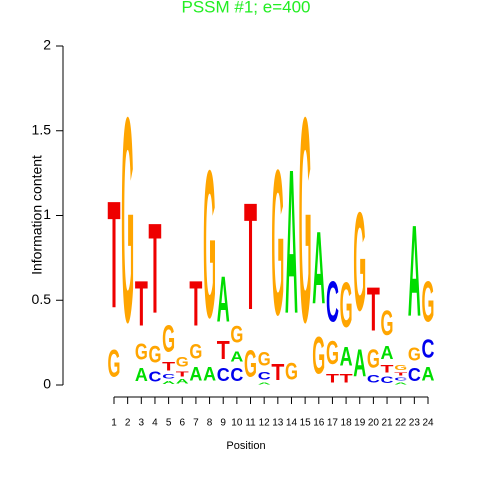 The height and width of the screenshot is (480, 480). I want to click on x-tick-label: 6, so click(182, 423).